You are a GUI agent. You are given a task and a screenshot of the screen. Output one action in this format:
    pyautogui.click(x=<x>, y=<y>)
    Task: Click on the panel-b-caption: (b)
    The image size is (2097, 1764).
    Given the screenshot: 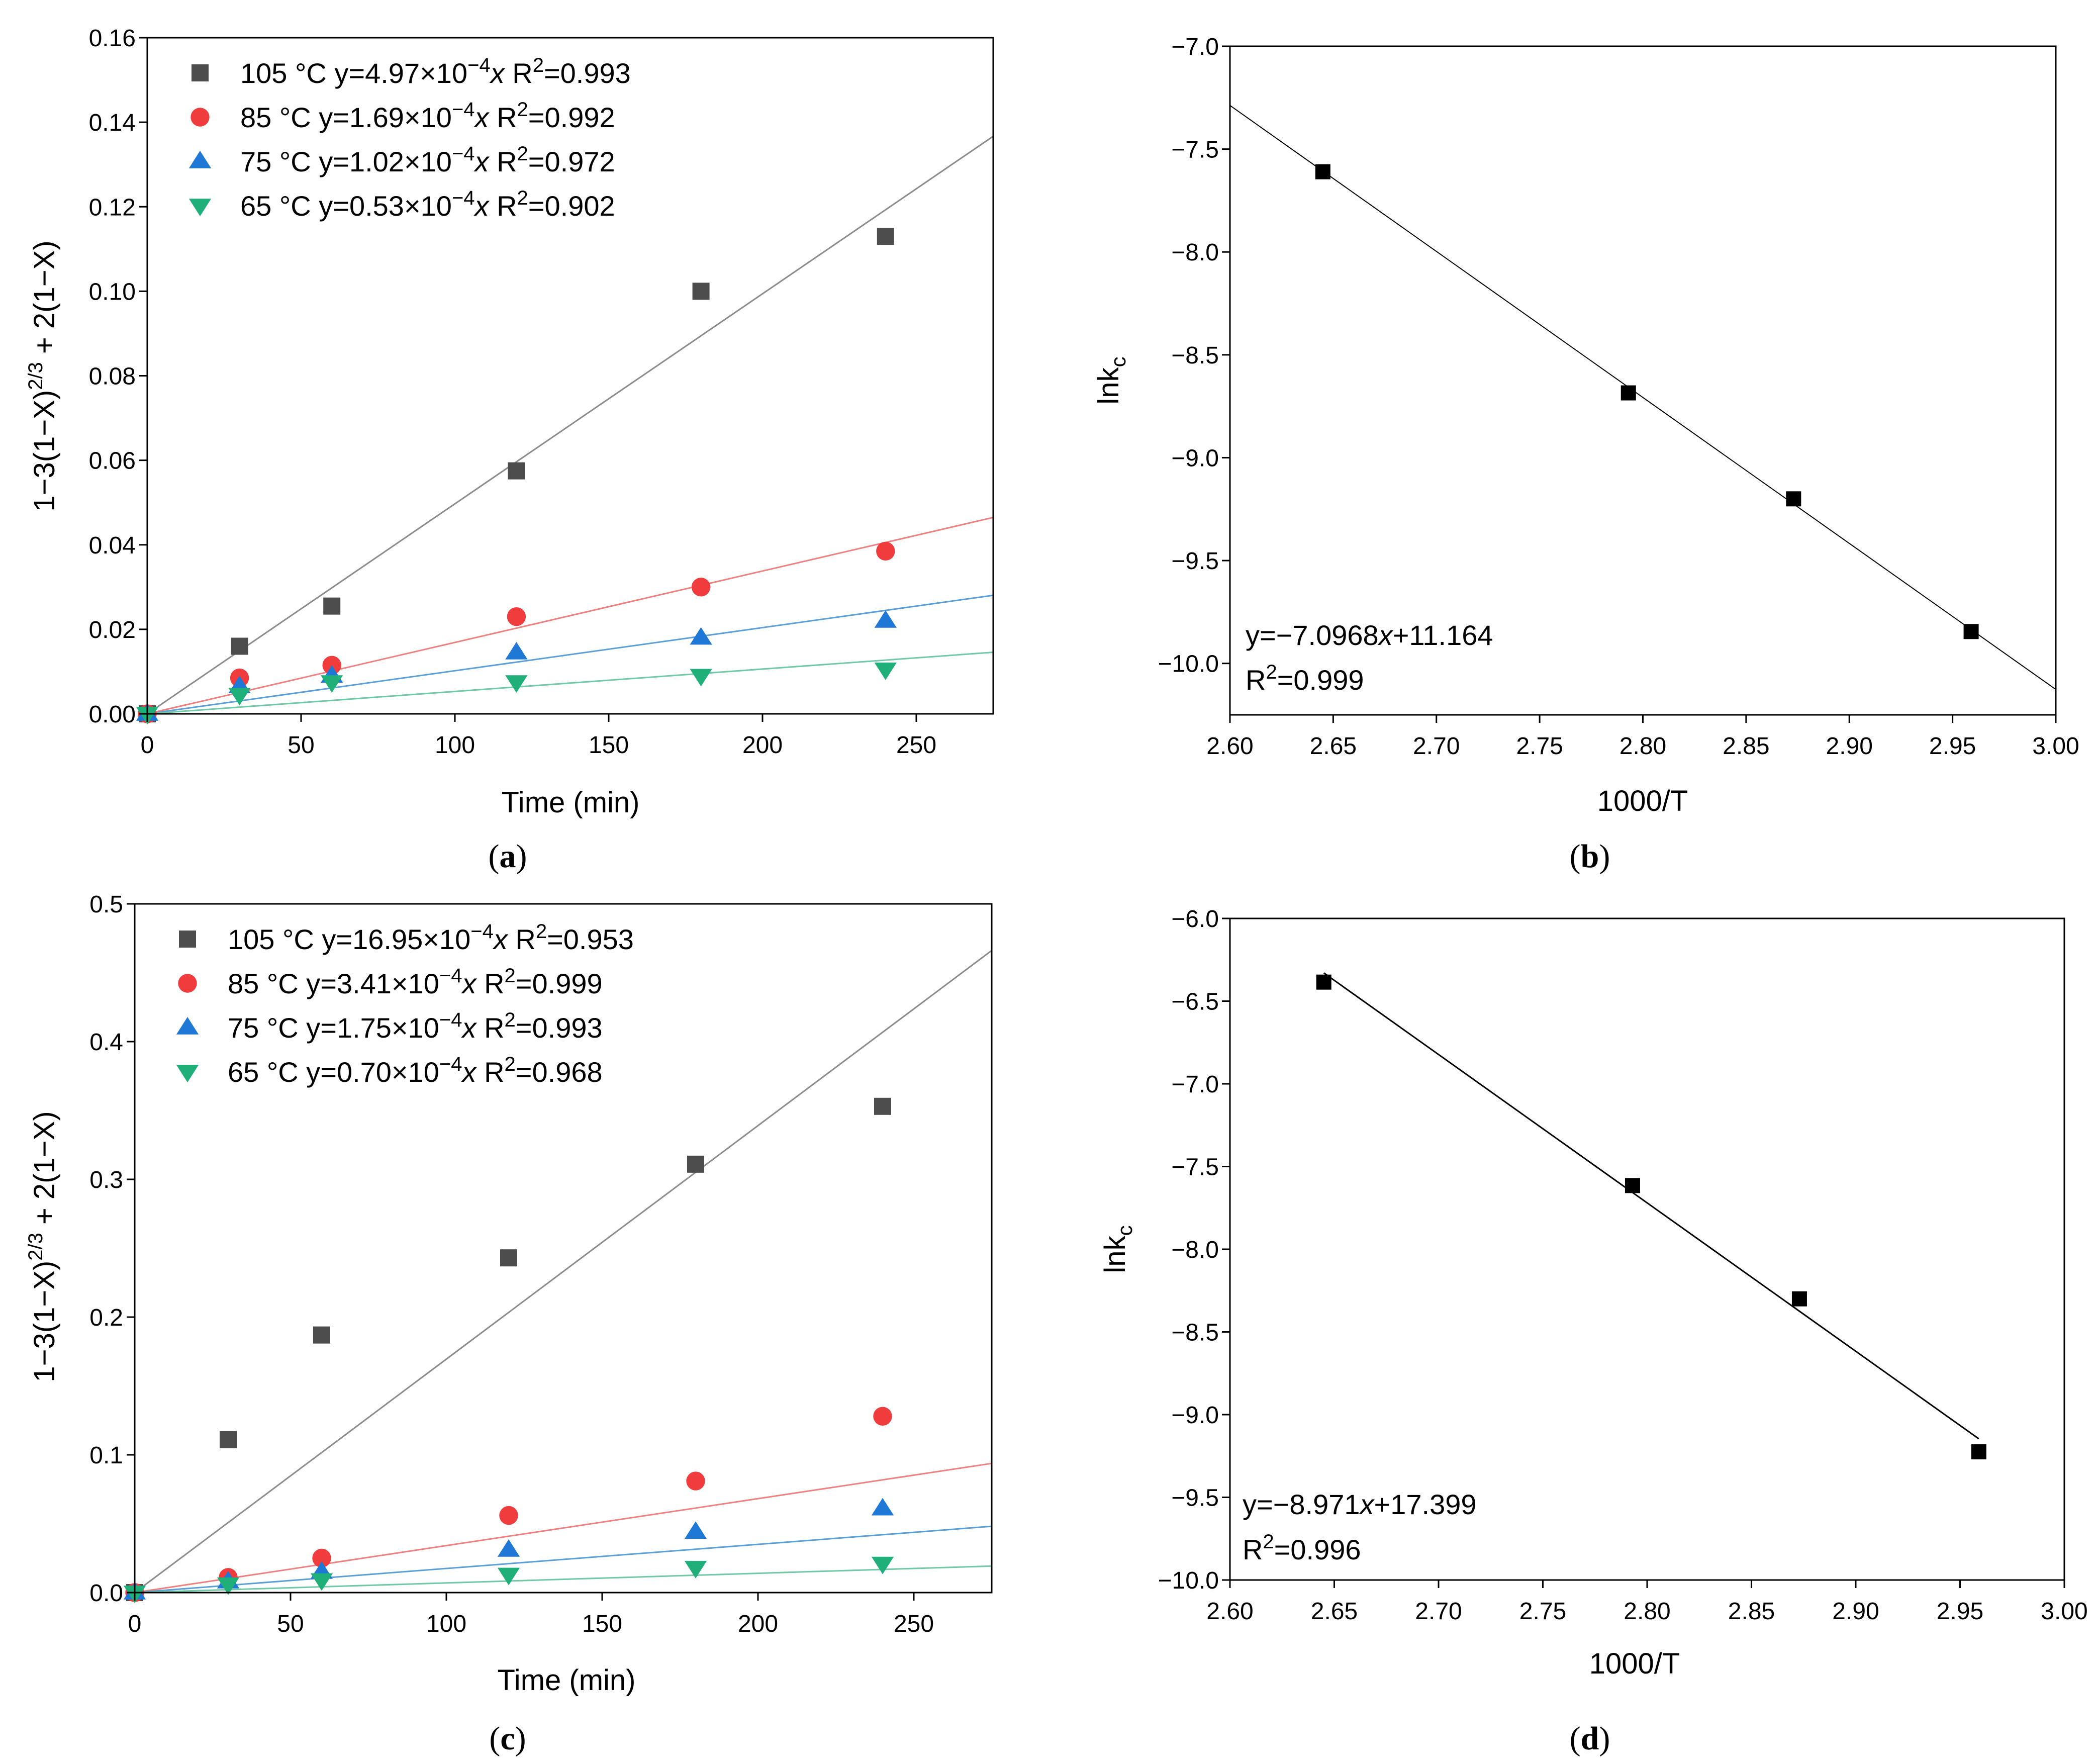 What is the action you would take?
    pyautogui.click(x=1590, y=856)
    